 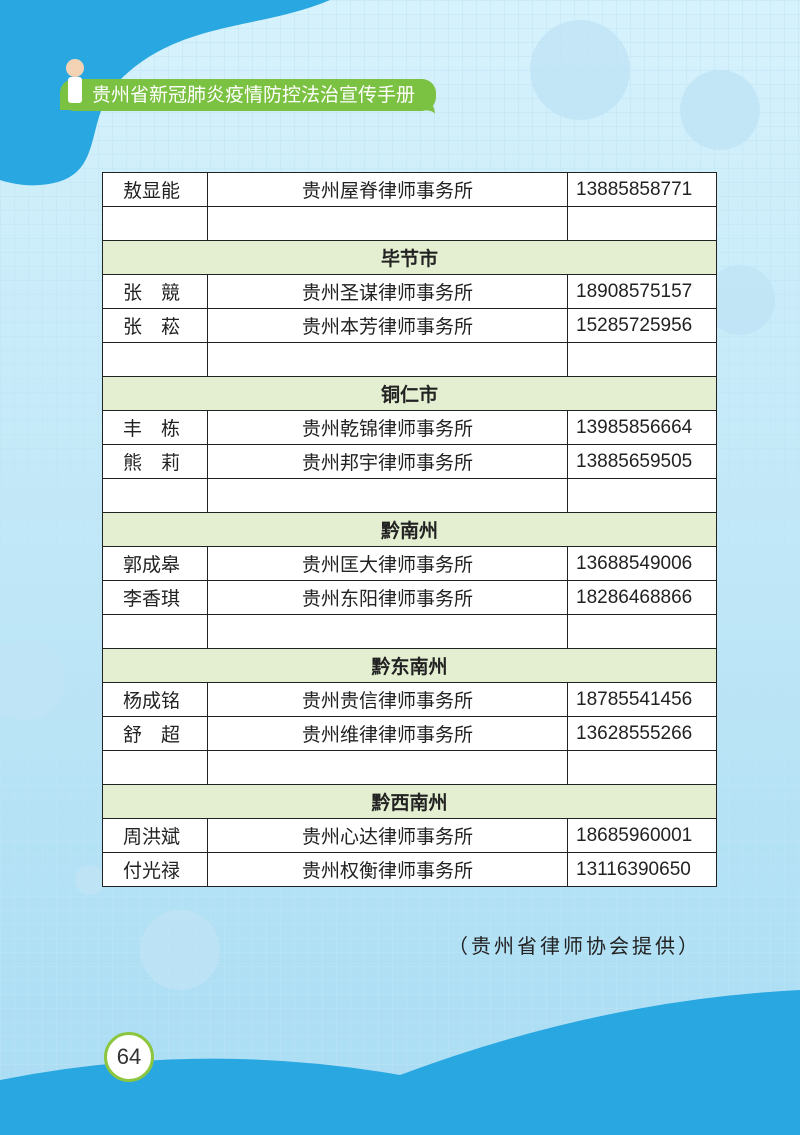 I want to click on firm-cell: 贵州东阳律师事务所, so click(x=387, y=597).